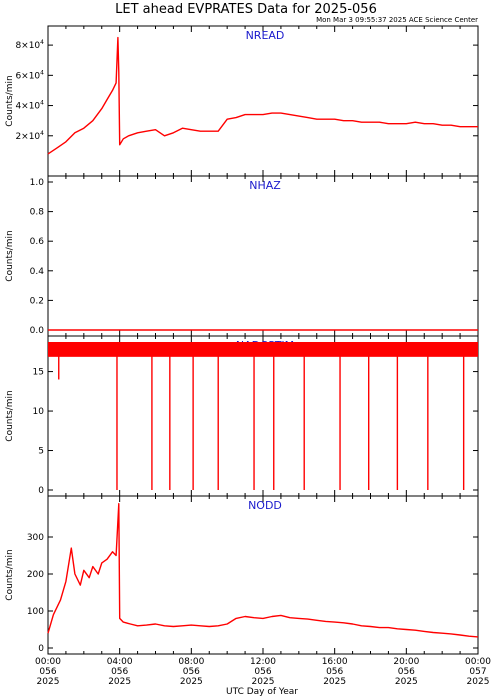  What do you see at coordinates (406, 662) in the screenshot?
I see `x-tick-time: 20:00` at bounding box center [406, 662].